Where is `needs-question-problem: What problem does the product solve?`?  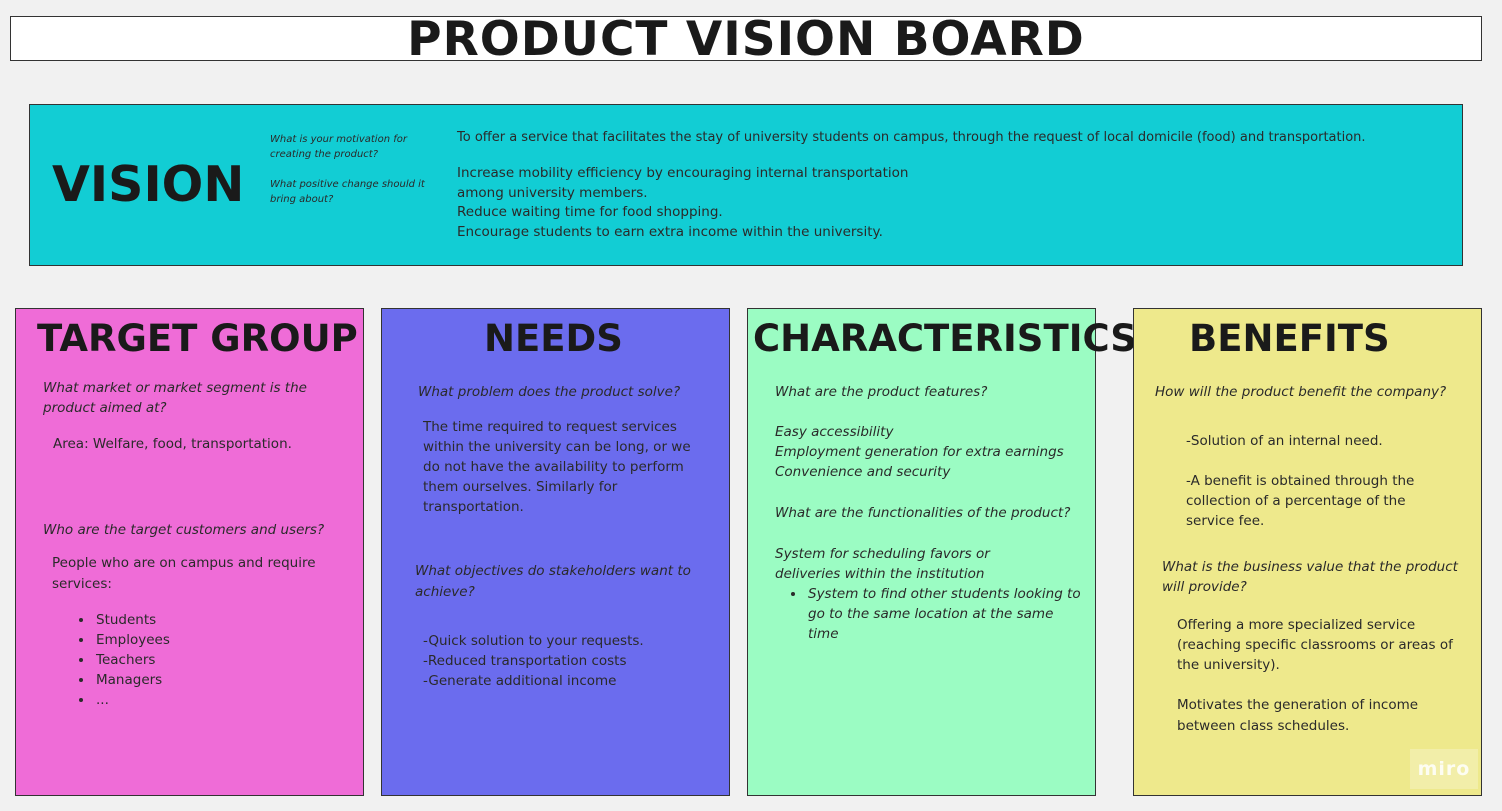 needs-question-problem: What problem does the product solve? is located at coordinates (549, 392).